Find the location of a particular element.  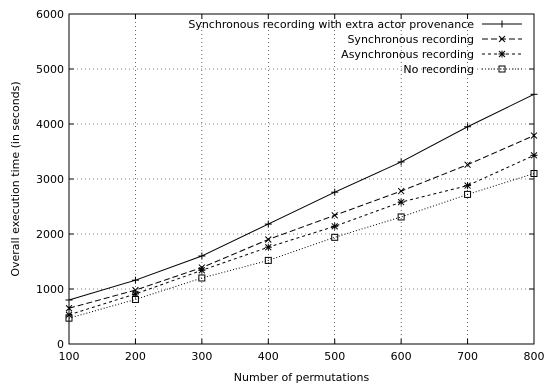

legend-item: Synchronous recording is located at coordinates (434, 39).